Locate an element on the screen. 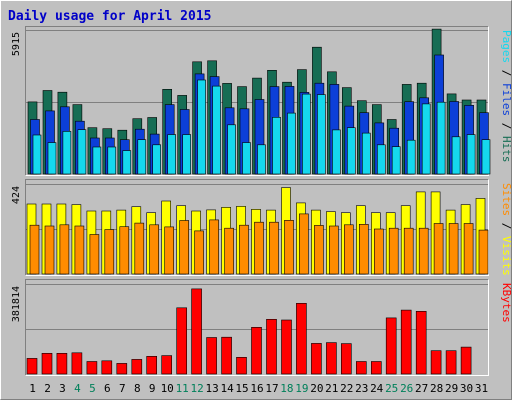  x-tick-label: 29 is located at coordinates (451, 388).